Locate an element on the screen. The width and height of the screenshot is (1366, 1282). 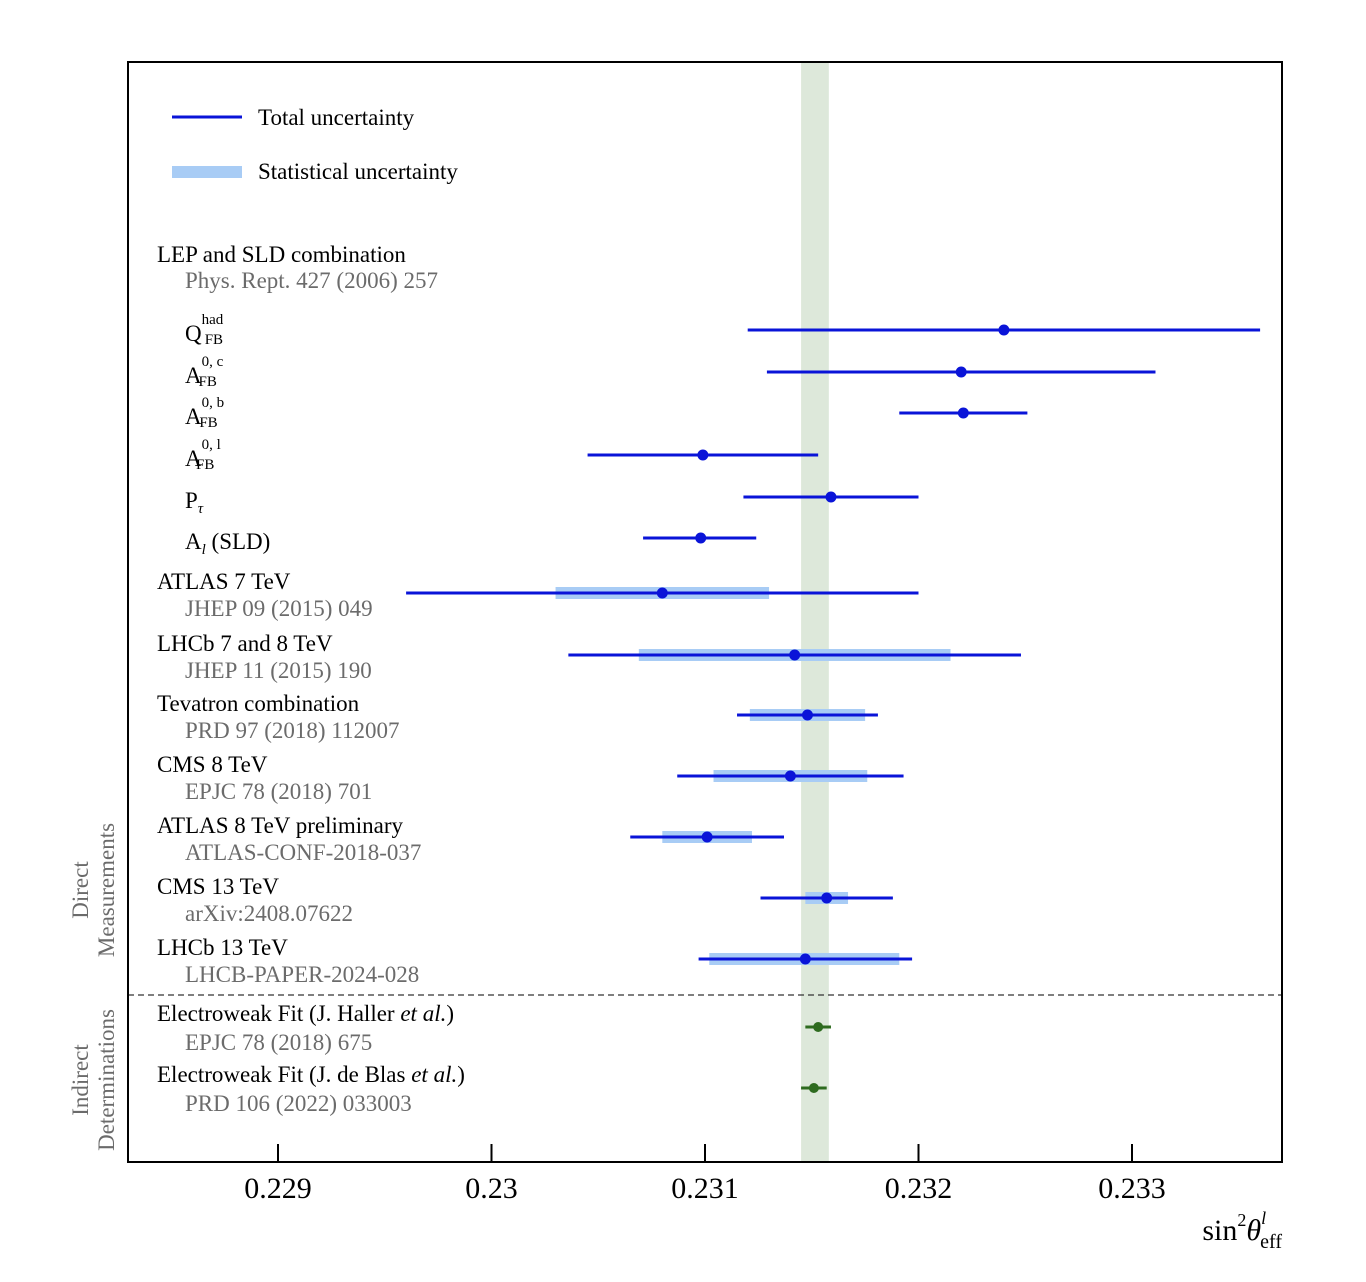
measurement-name: Tevatron combination is located at coordinates (258, 703).